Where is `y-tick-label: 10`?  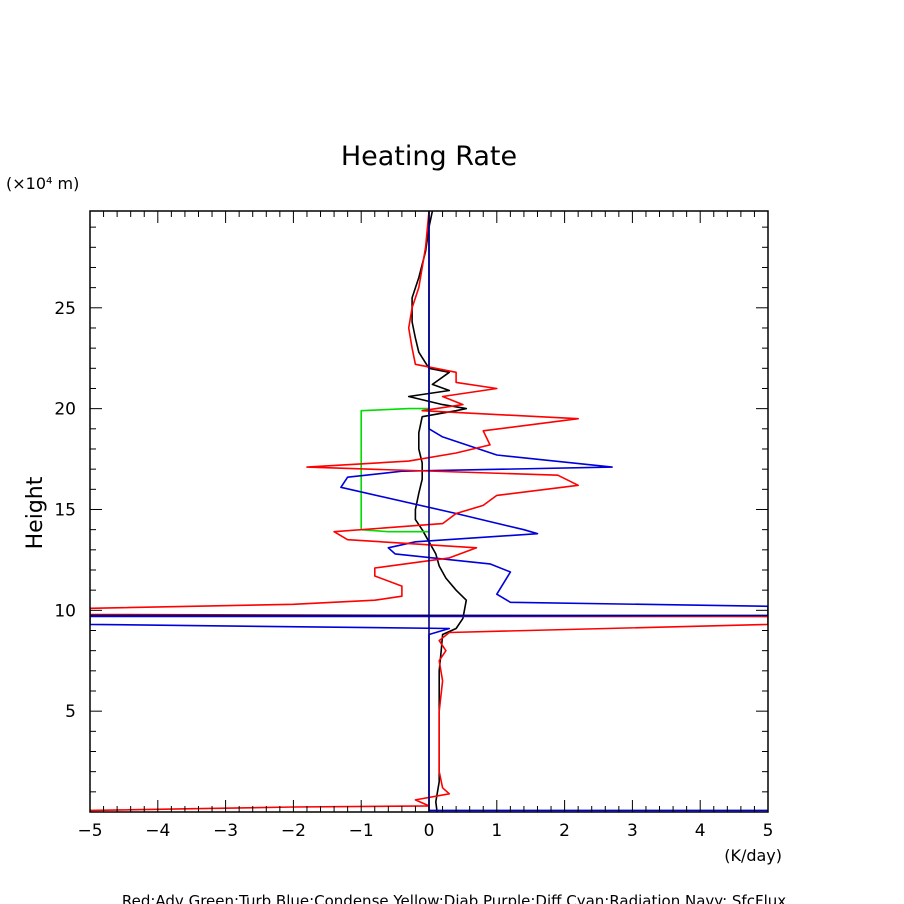
y-tick-label: 10 is located at coordinates (65, 611).